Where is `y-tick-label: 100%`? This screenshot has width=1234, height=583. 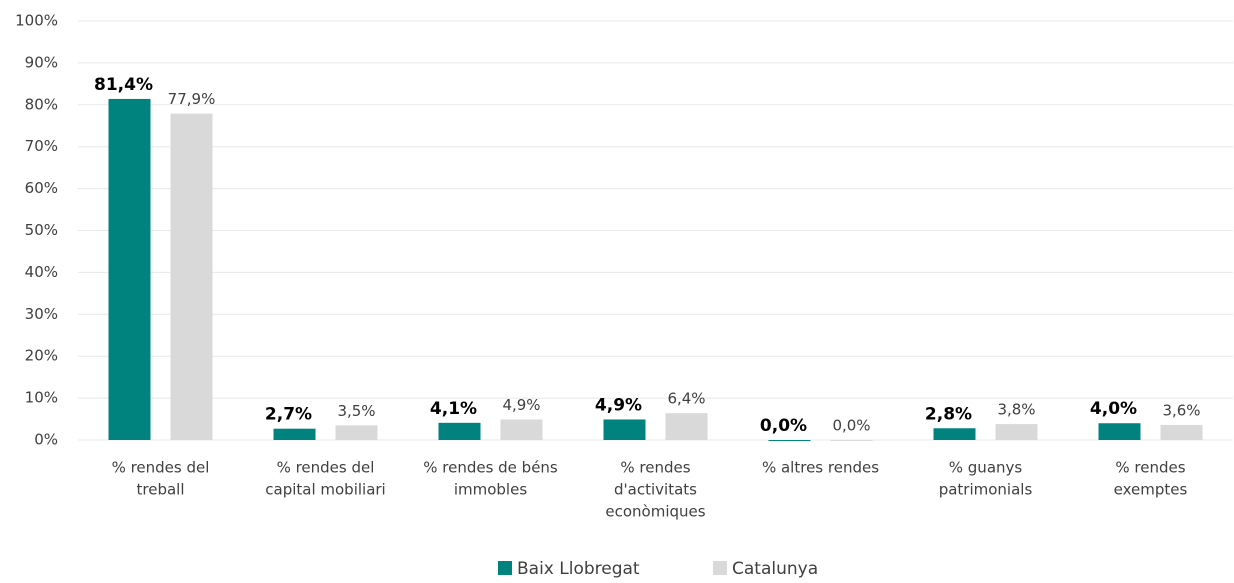
y-tick-label: 100% is located at coordinates (36, 21).